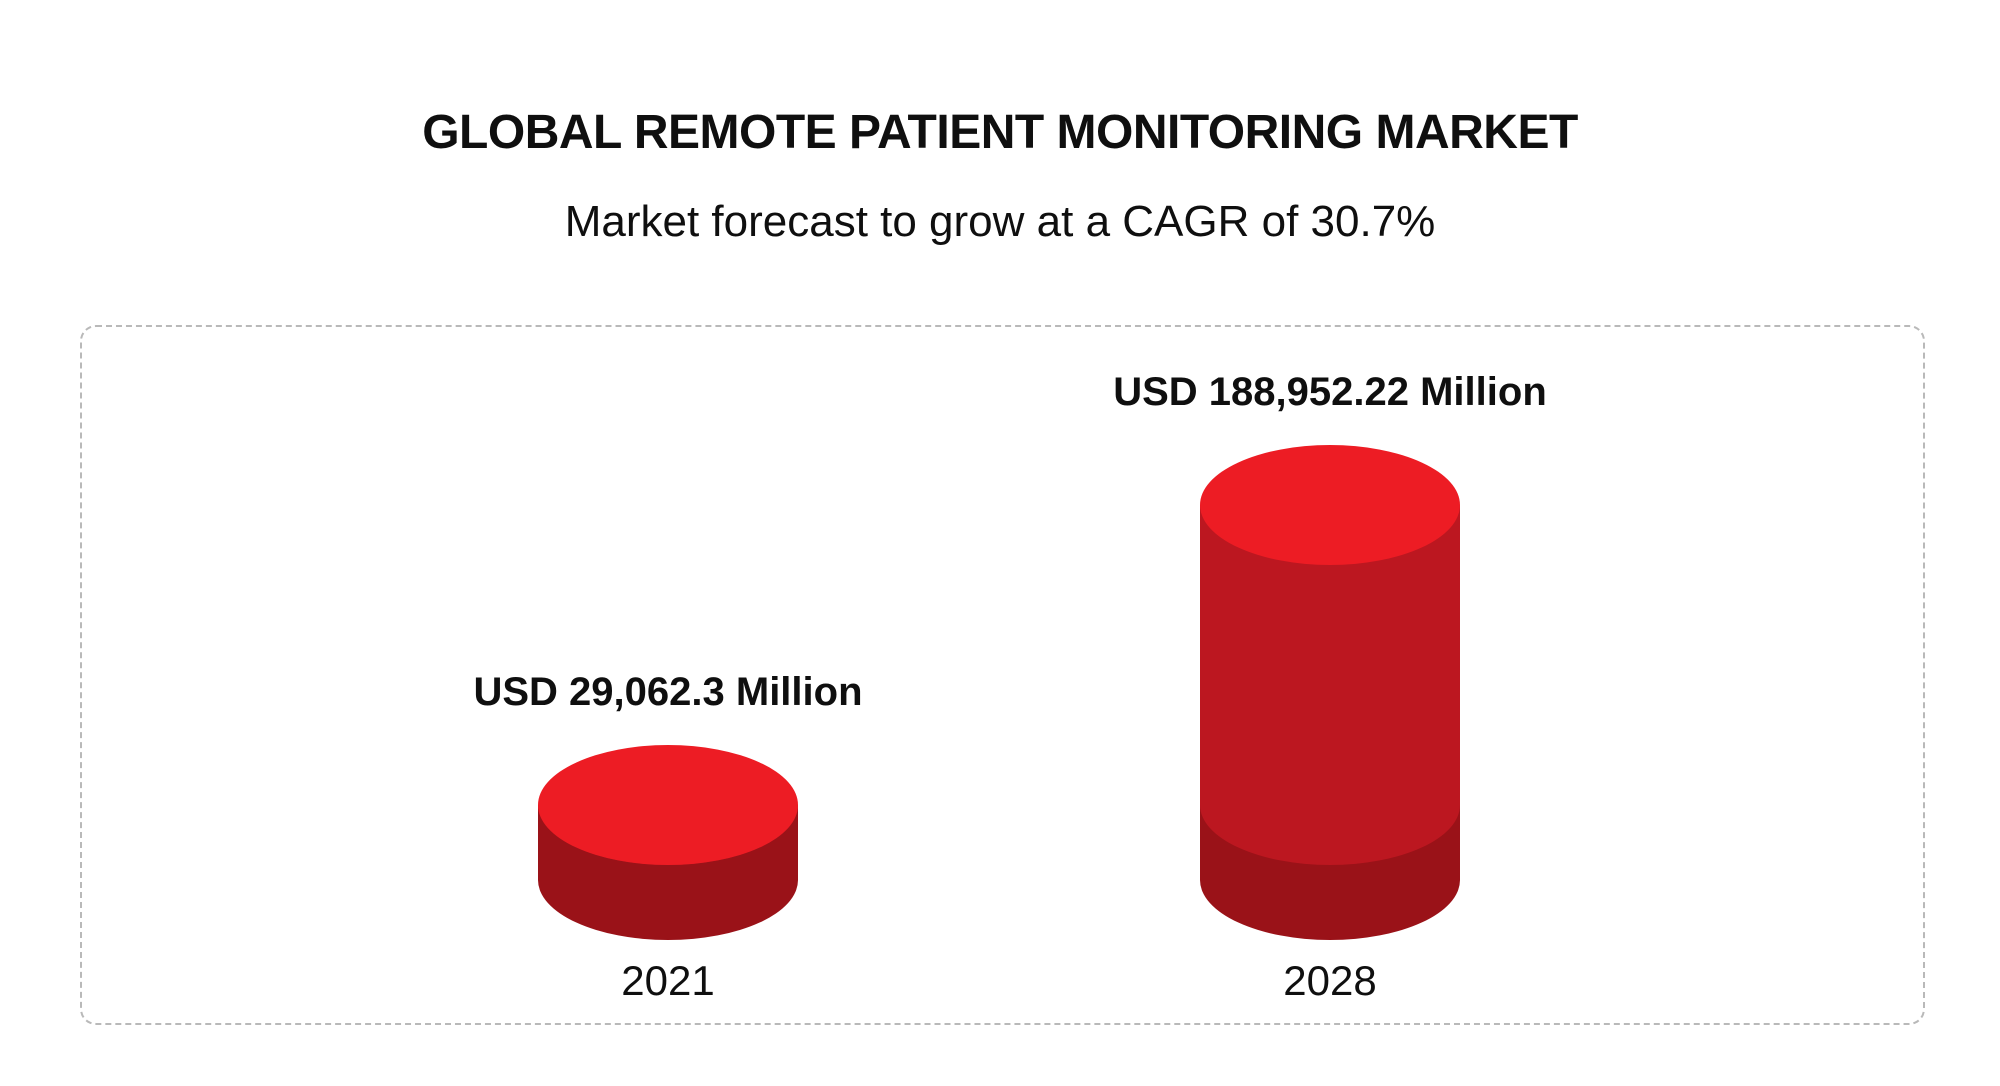 The height and width of the screenshot is (1086, 2000). Describe the element at coordinates (1329, 980) in the screenshot. I see `category-label-2028: 2028` at that location.